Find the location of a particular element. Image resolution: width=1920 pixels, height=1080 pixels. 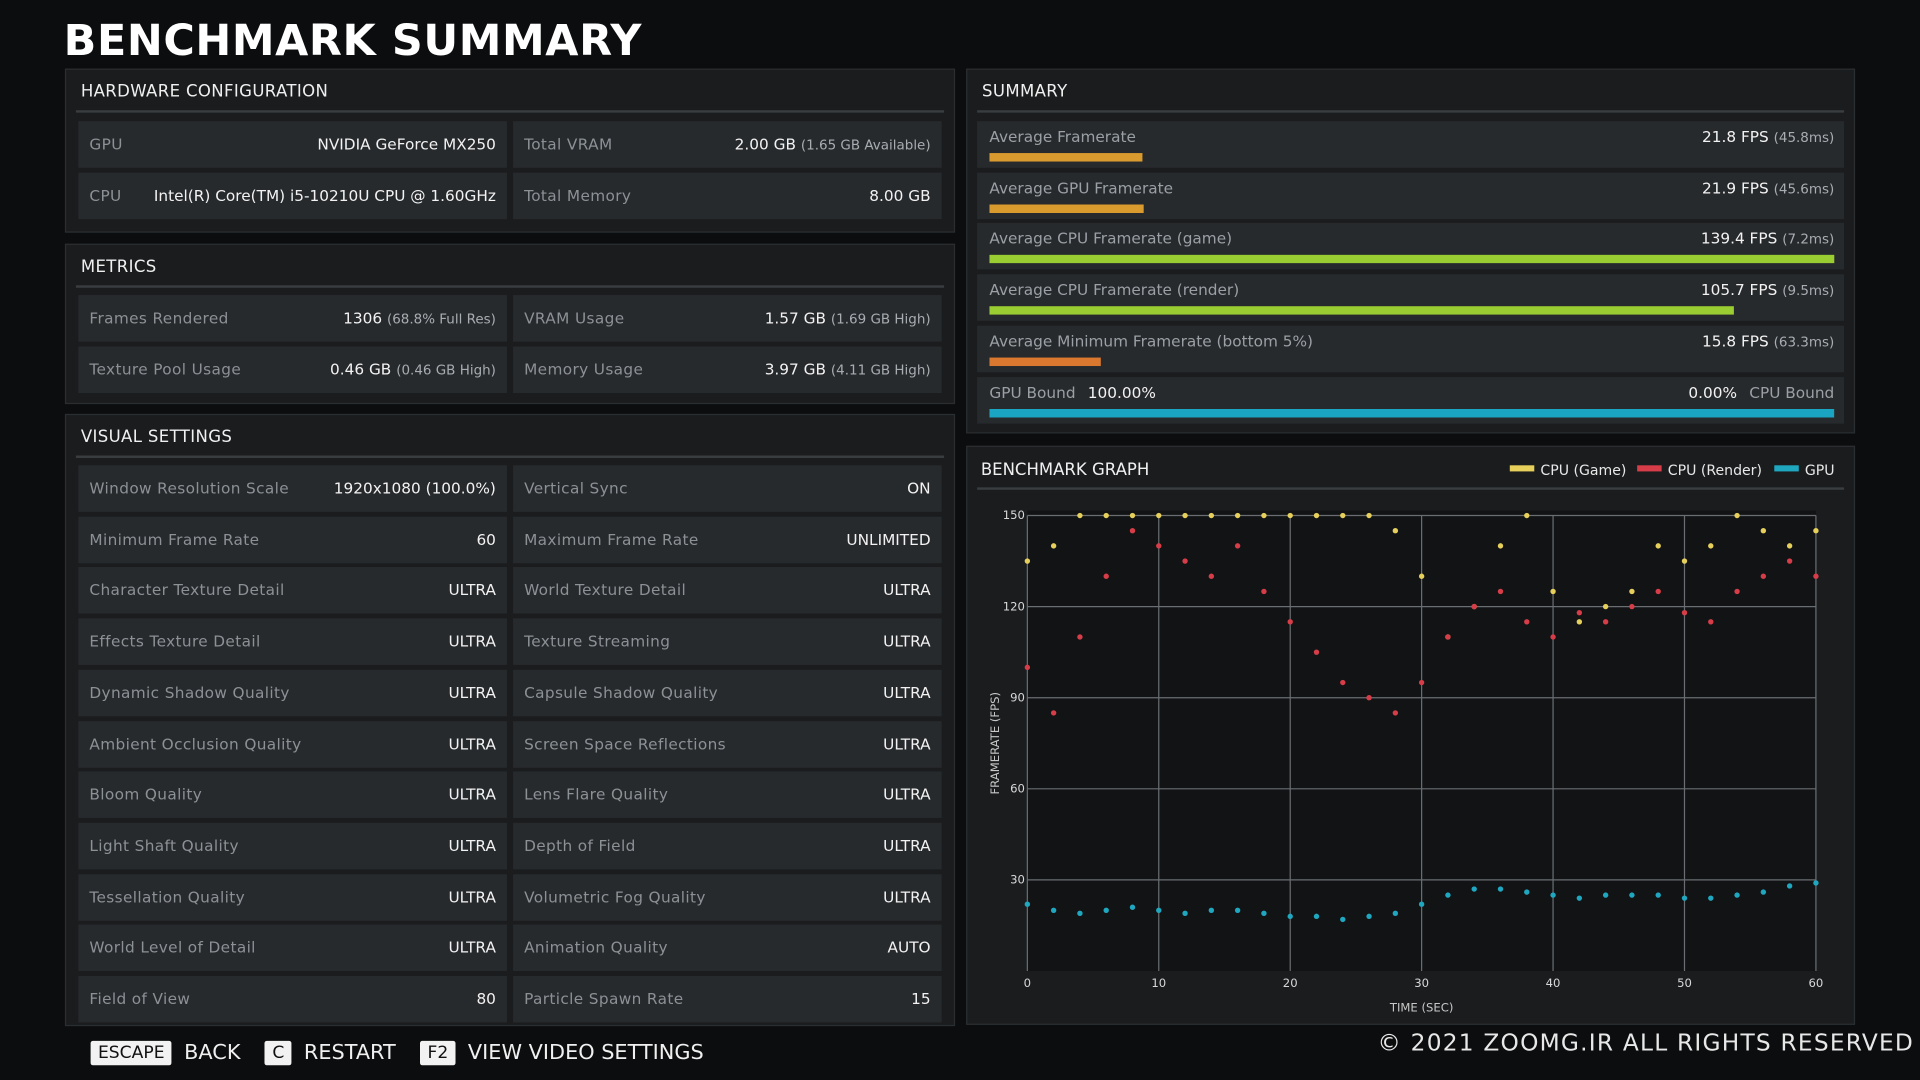

setting-label: Memory Usage is located at coordinates (584, 368).